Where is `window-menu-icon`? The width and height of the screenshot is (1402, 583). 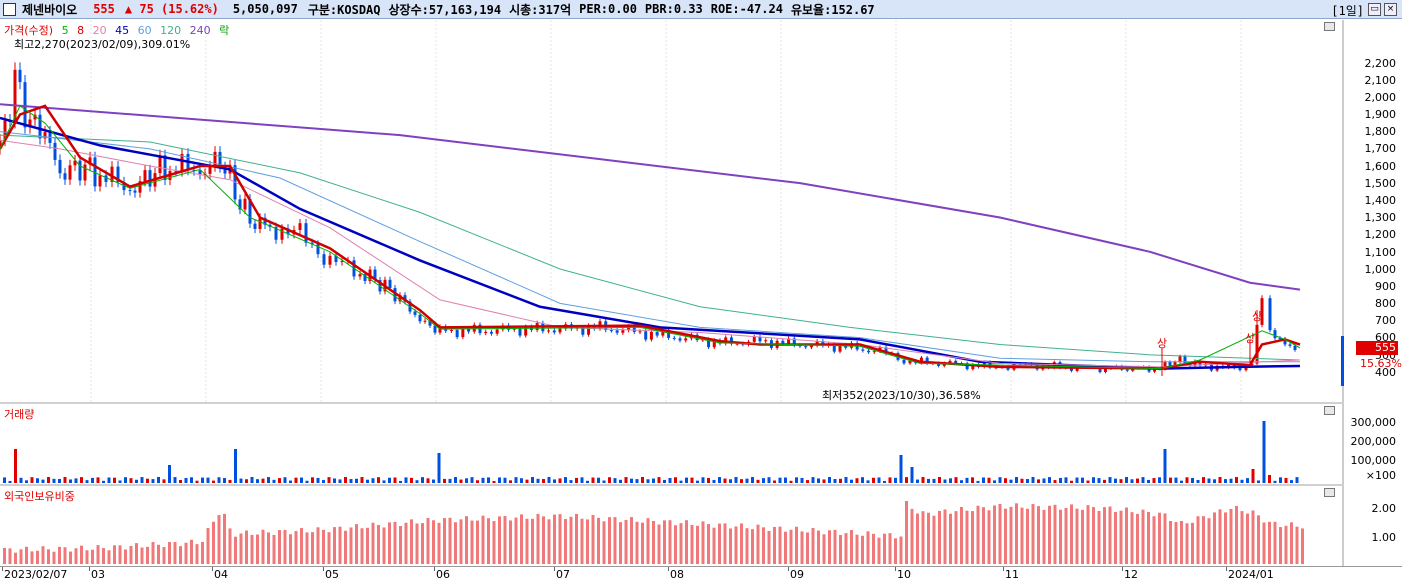
window-menu-icon is located at coordinates (9, 9).